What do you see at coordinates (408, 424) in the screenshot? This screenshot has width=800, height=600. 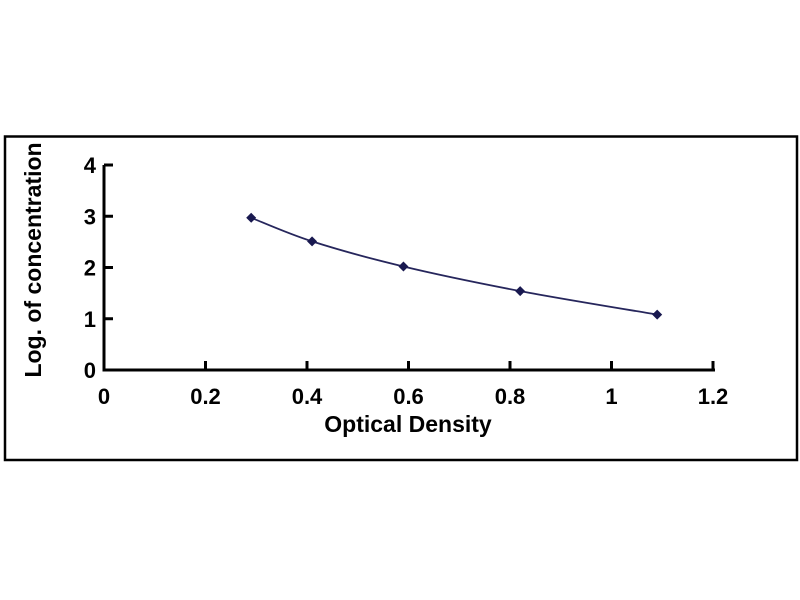 I see `x-axis-title: Optical Density` at bounding box center [408, 424].